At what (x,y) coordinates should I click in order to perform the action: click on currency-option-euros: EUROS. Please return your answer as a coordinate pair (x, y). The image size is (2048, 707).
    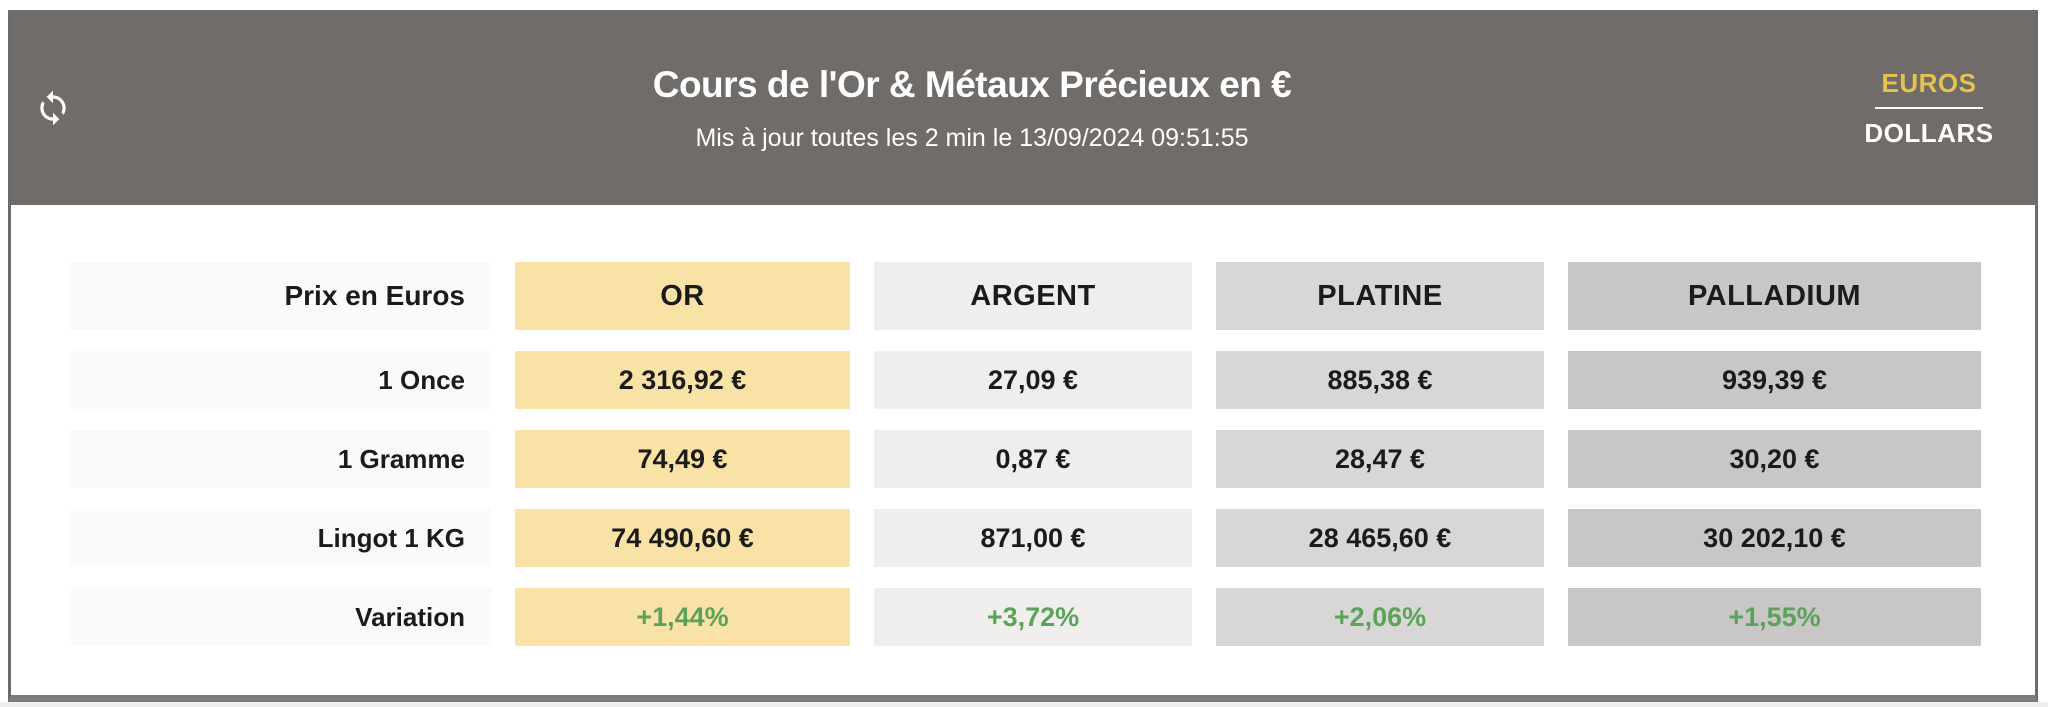
    Looking at the image, I should click on (1929, 82).